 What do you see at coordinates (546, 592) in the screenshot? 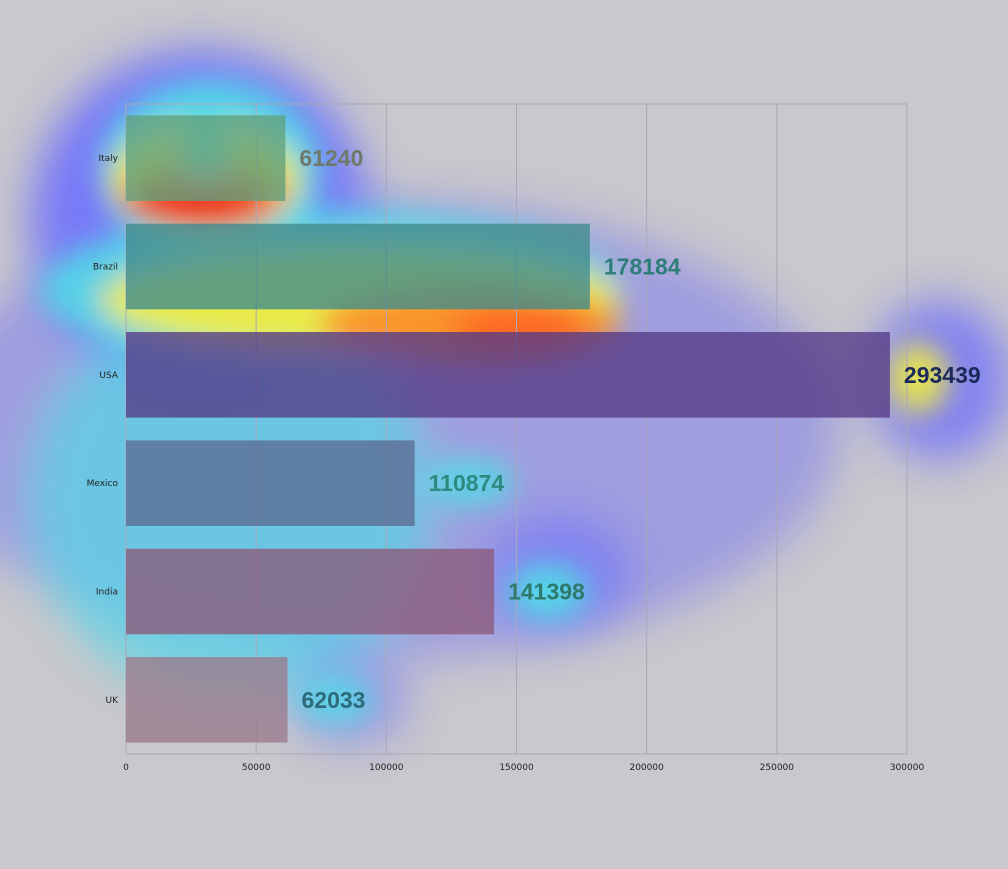
I see `value-label: 141398` at bounding box center [546, 592].